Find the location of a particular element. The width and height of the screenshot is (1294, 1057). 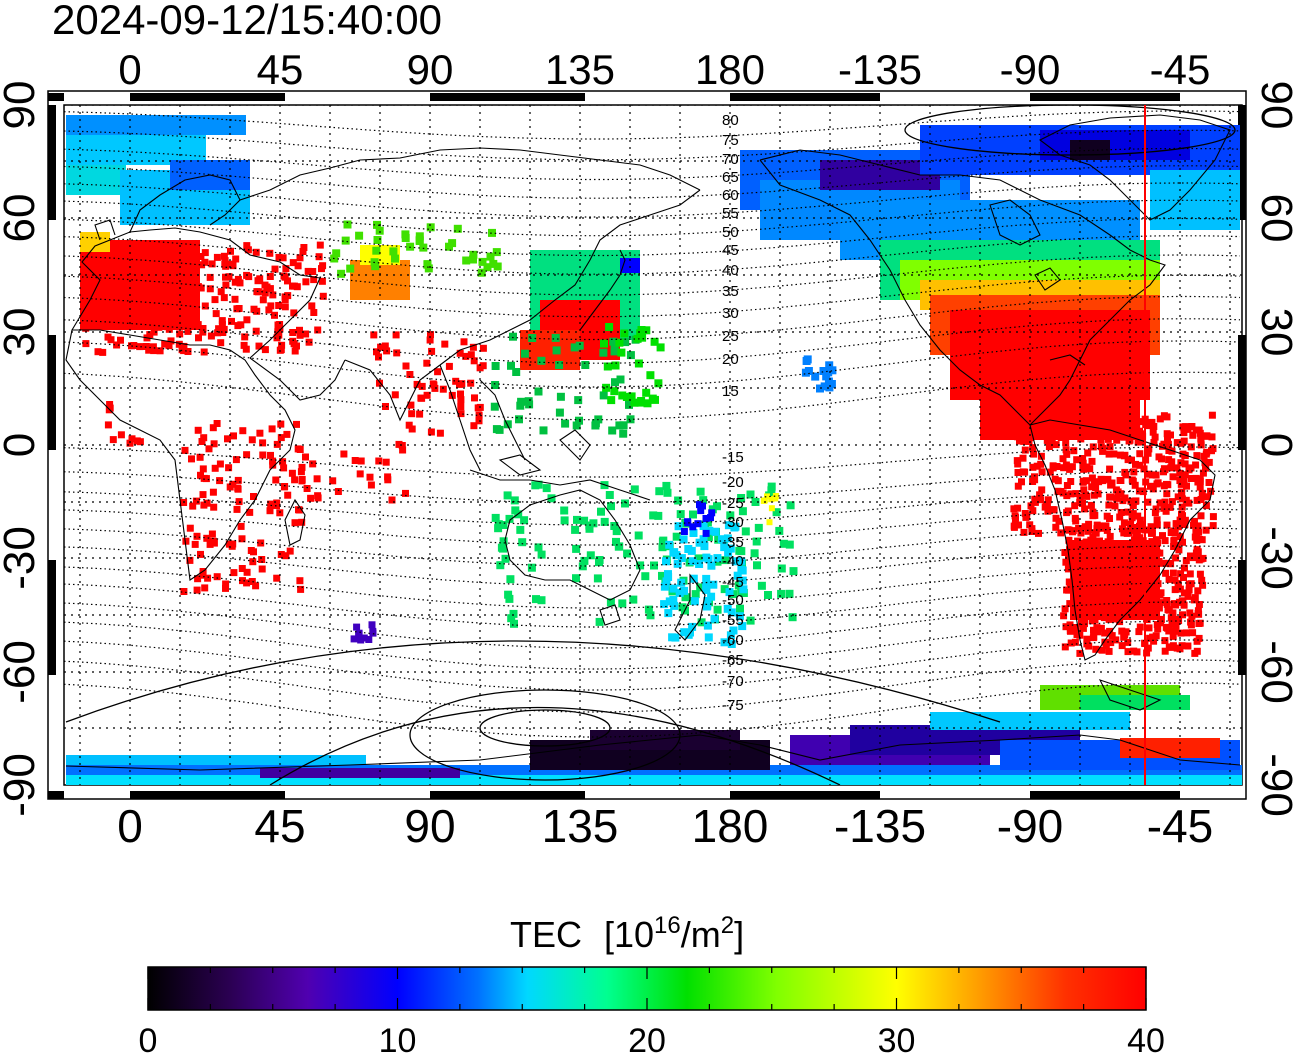

timestamp: 2024-09-12/15:40:00 is located at coordinates (247, 21).